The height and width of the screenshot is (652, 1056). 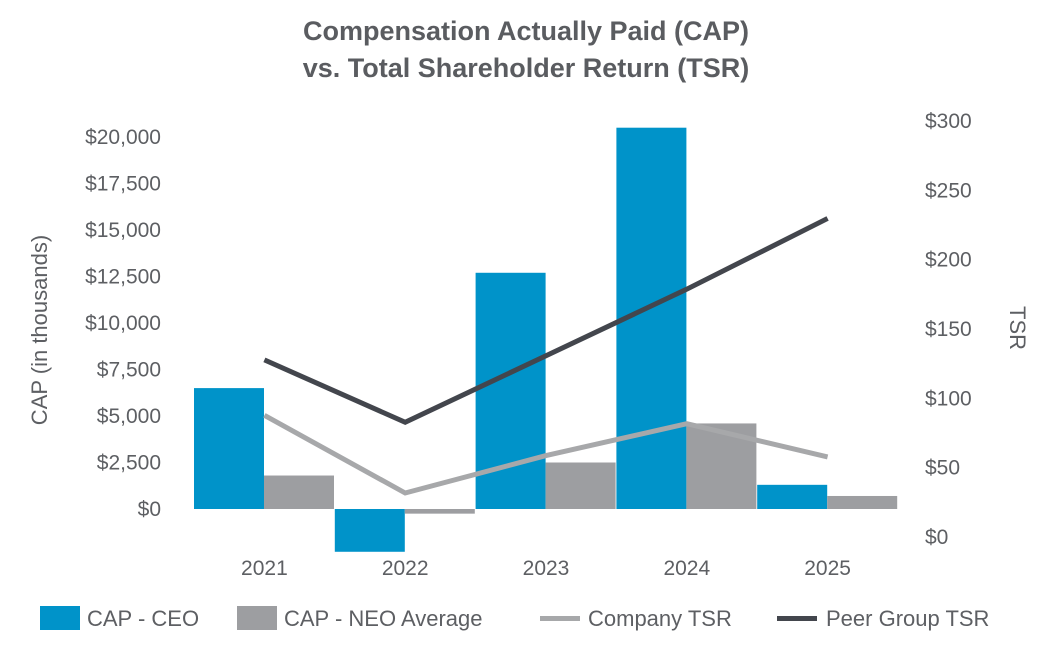 What do you see at coordinates (948, 121) in the screenshot?
I see `right-tick-label: $300` at bounding box center [948, 121].